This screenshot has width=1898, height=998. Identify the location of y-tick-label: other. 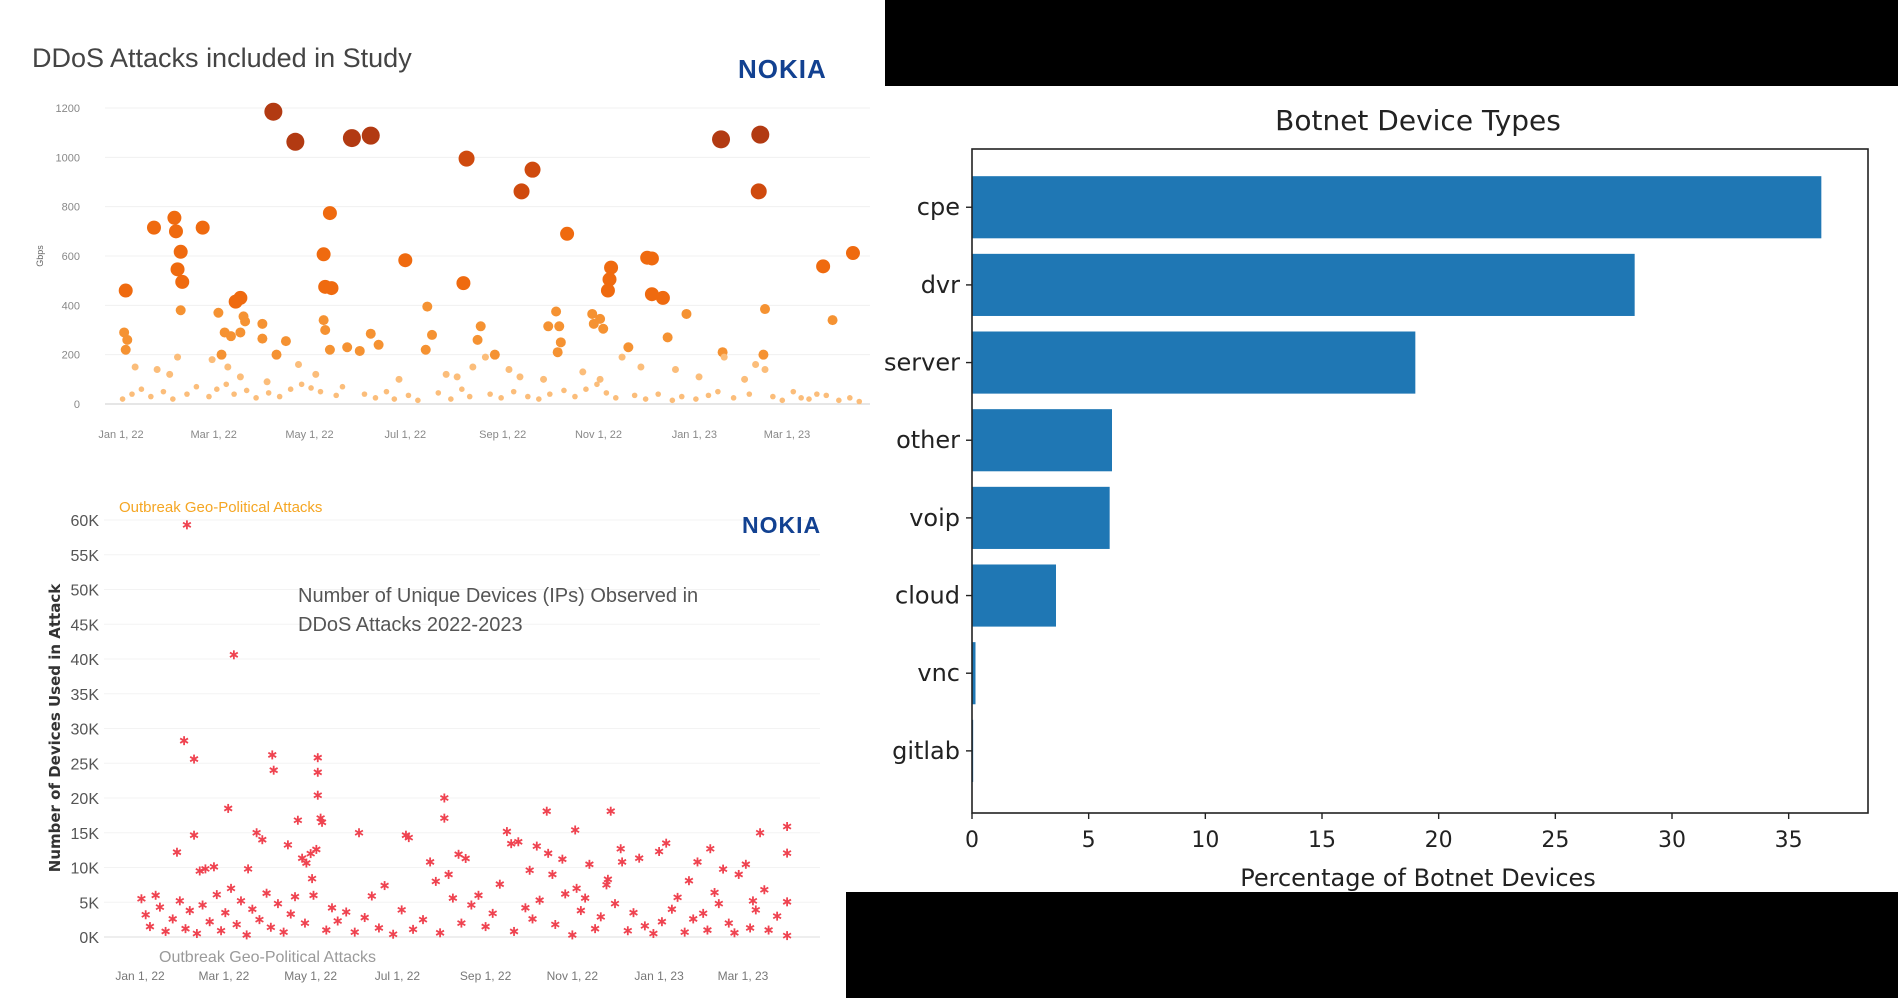
(928, 440).